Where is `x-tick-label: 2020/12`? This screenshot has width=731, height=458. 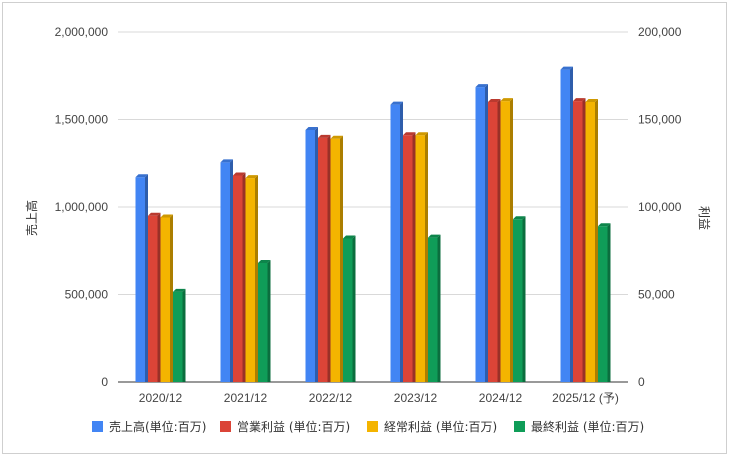
x-tick-label: 2020/12 is located at coordinates (161, 398).